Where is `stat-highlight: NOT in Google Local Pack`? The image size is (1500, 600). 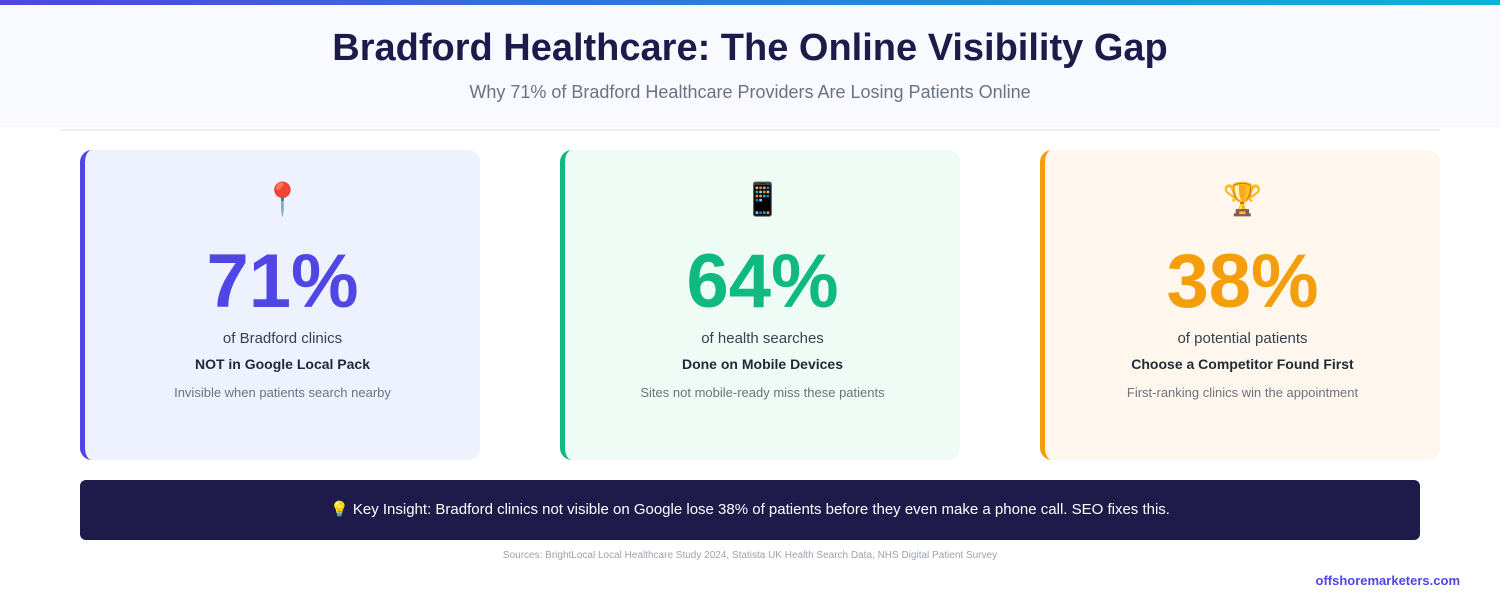 stat-highlight: NOT in Google Local Pack is located at coordinates (282, 364).